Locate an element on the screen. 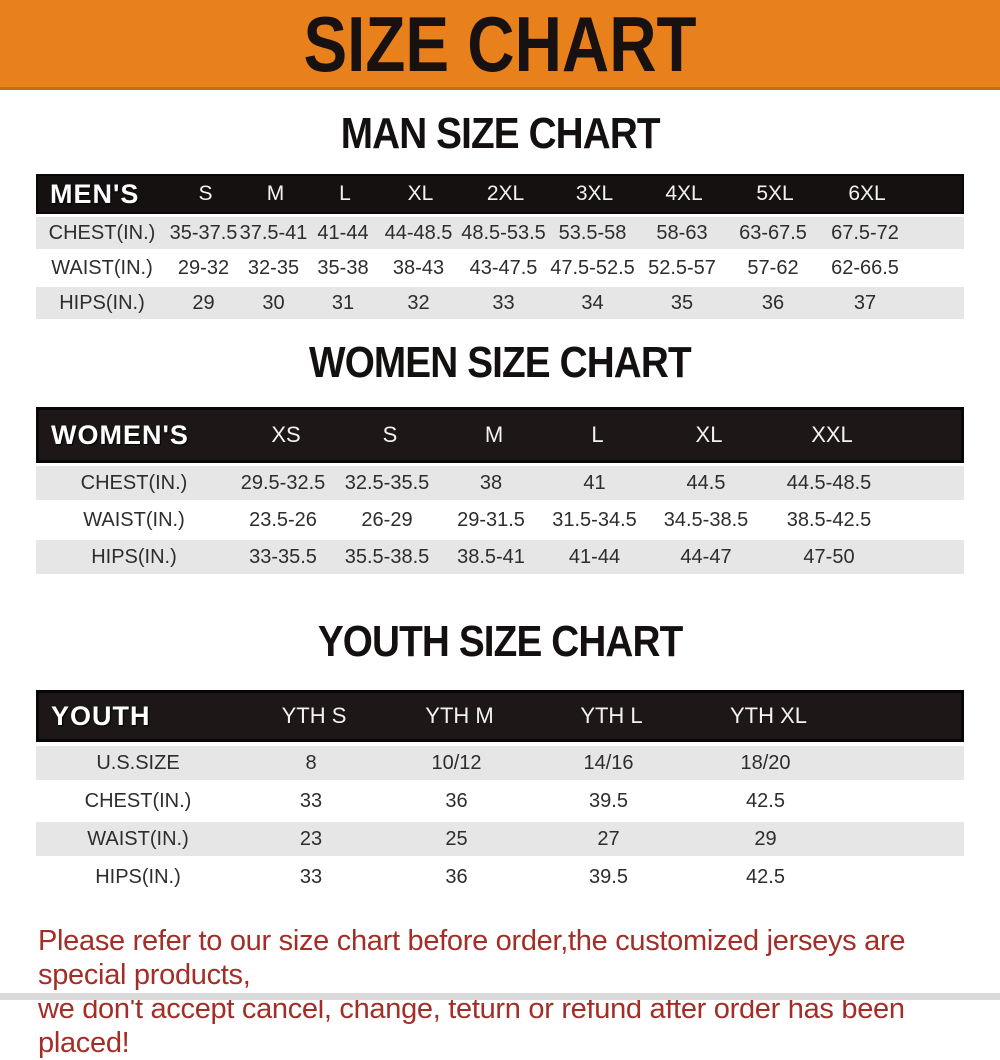 The width and height of the screenshot is (1000, 1060). table-row: CHEST(IN.) 33 36 39.5 42.5 is located at coordinates (500, 801).